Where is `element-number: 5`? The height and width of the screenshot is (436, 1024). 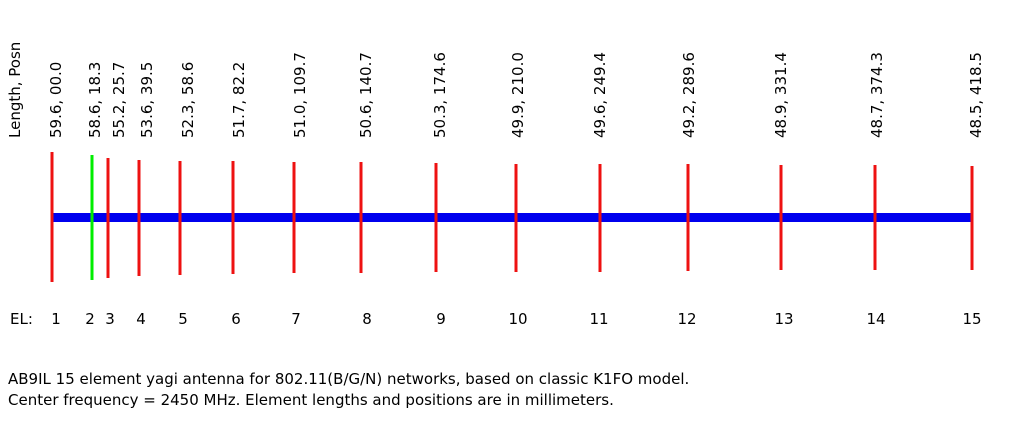 element-number: 5 is located at coordinates (183, 319).